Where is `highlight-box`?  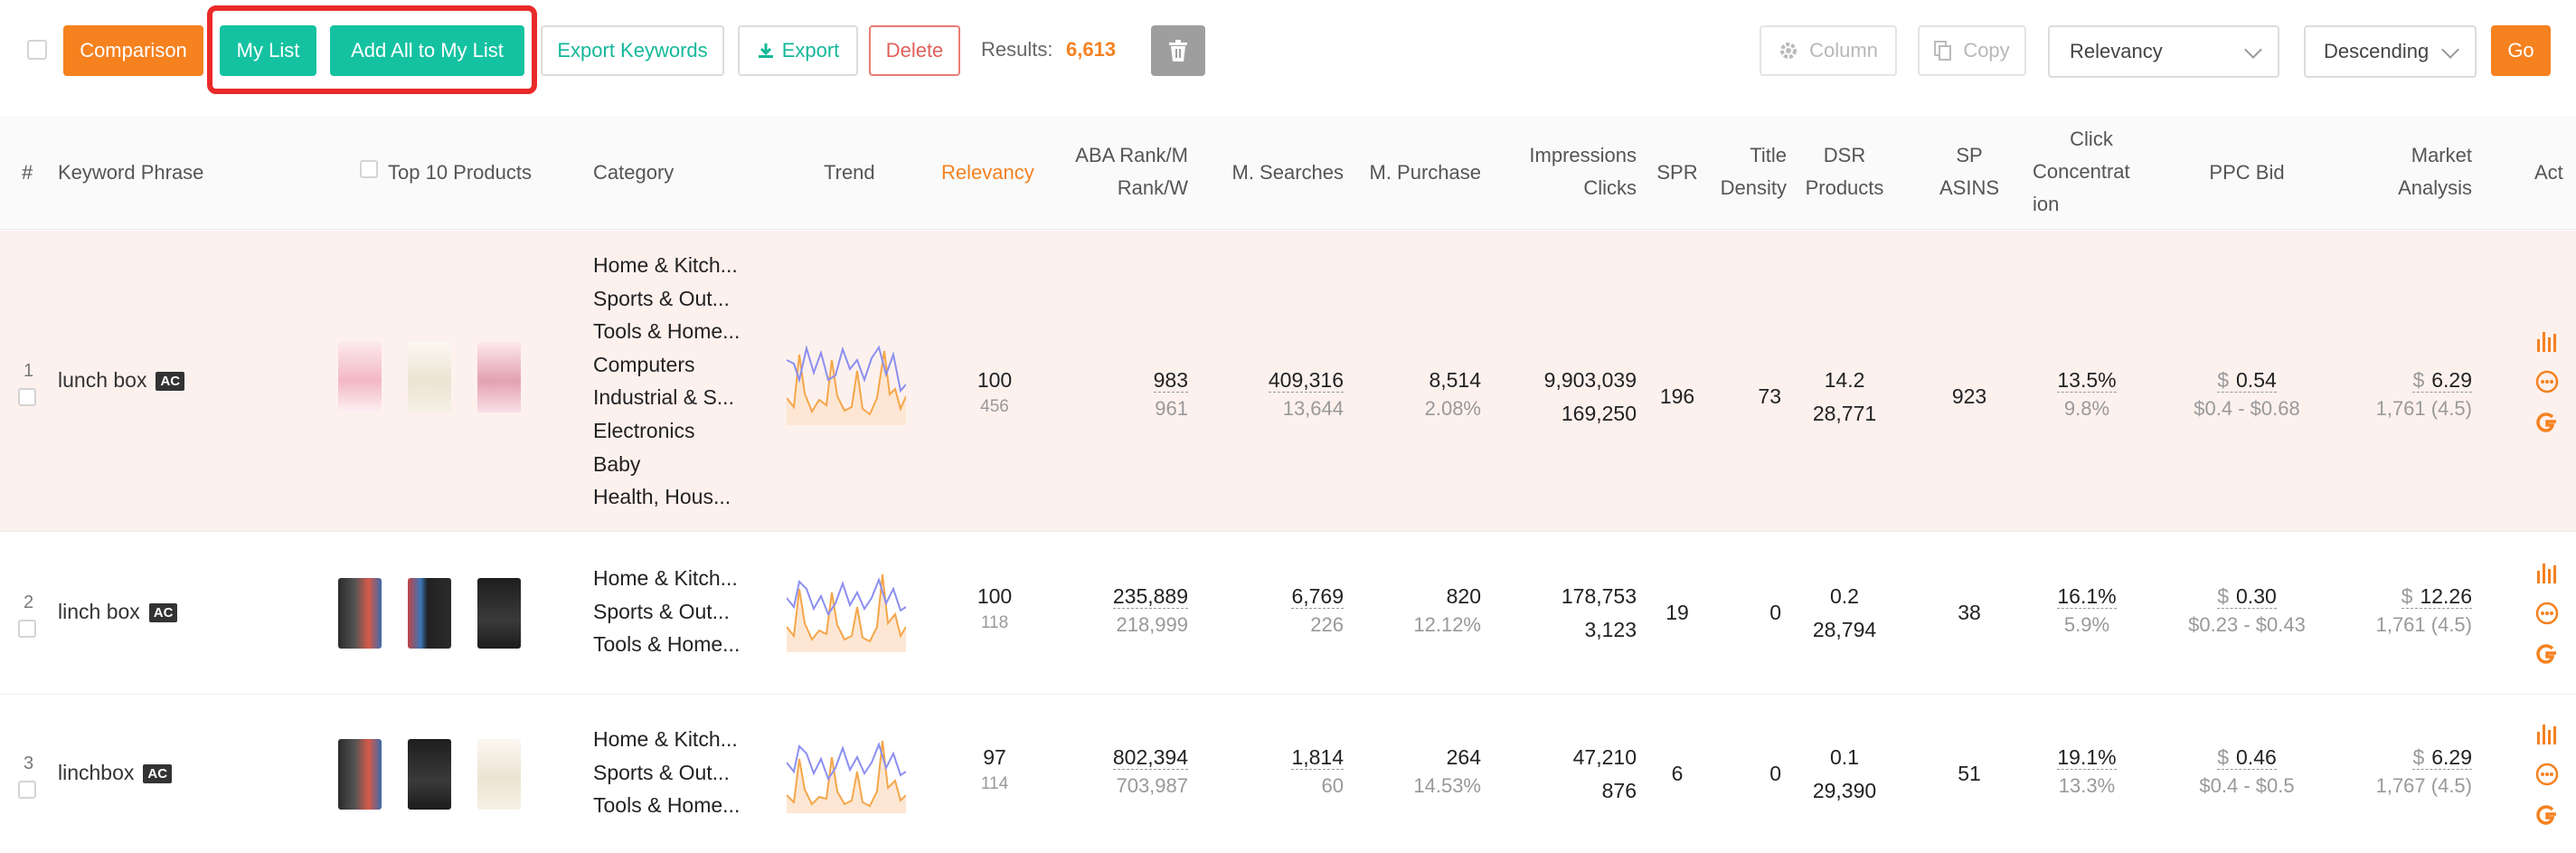
highlight-box is located at coordinates (372, 50).